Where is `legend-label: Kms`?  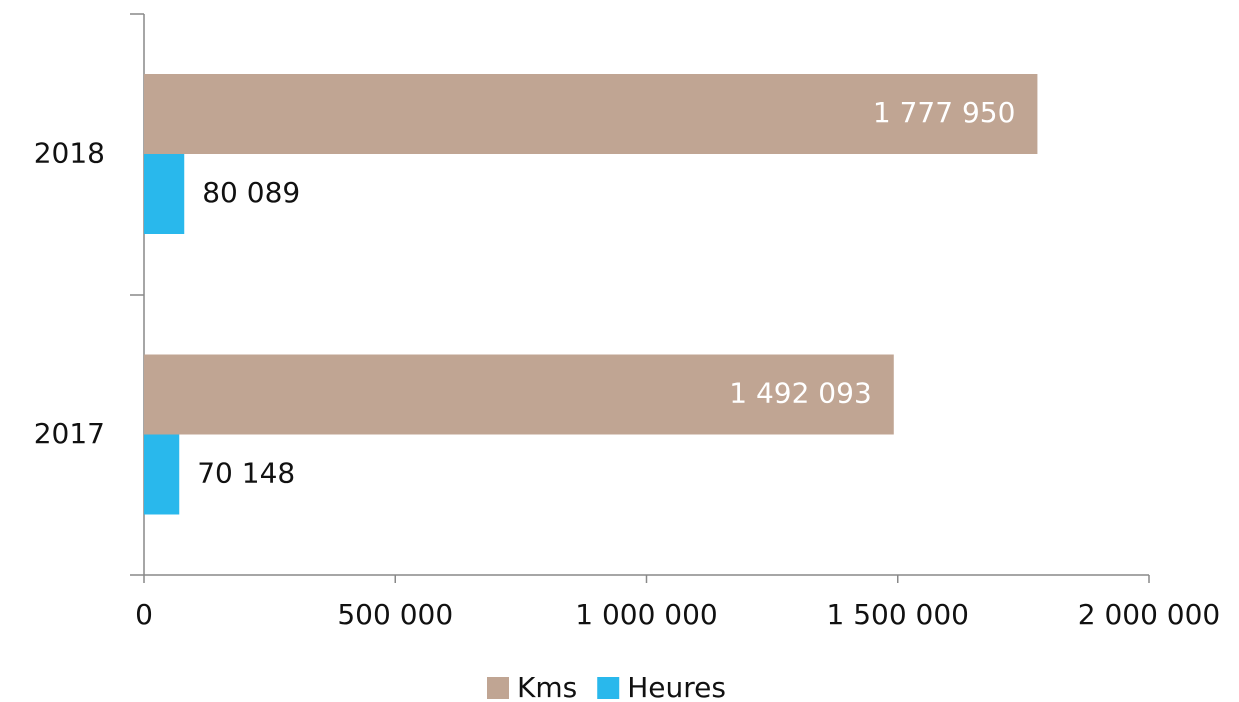
legend-label: Kms is located at coordinates (547, 686).